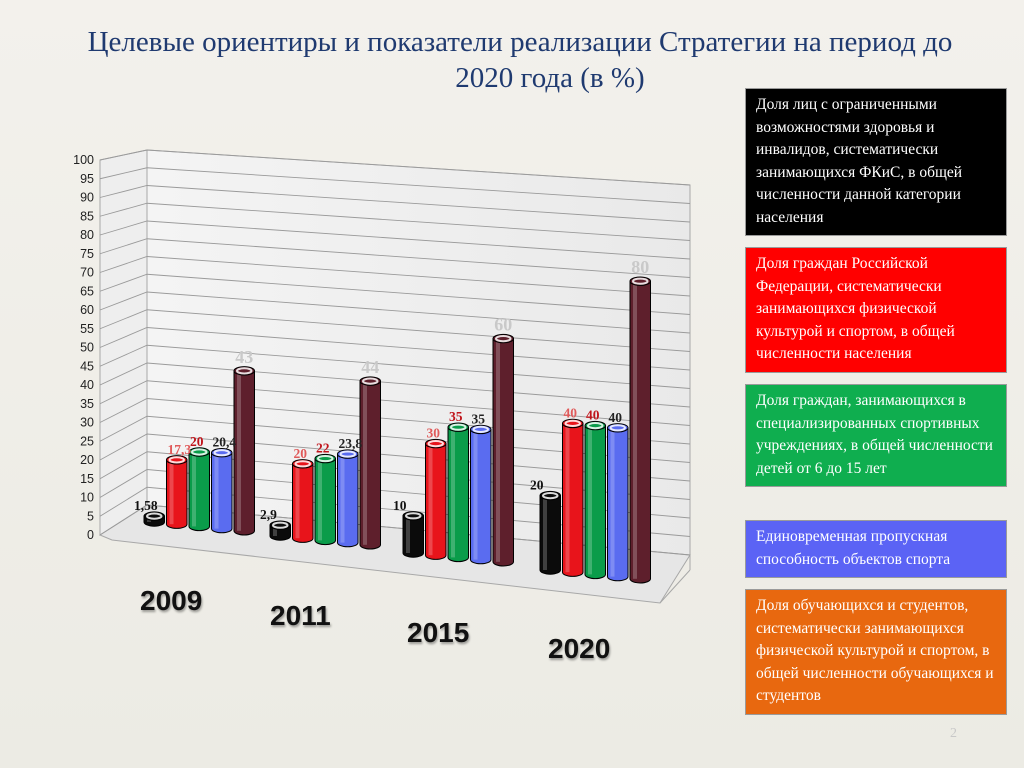 The height and width of the screenshot is (768, 1024). Describe the element at coordinates (675, 586) in the screenshot. I see `chart-floor-front` at that location.